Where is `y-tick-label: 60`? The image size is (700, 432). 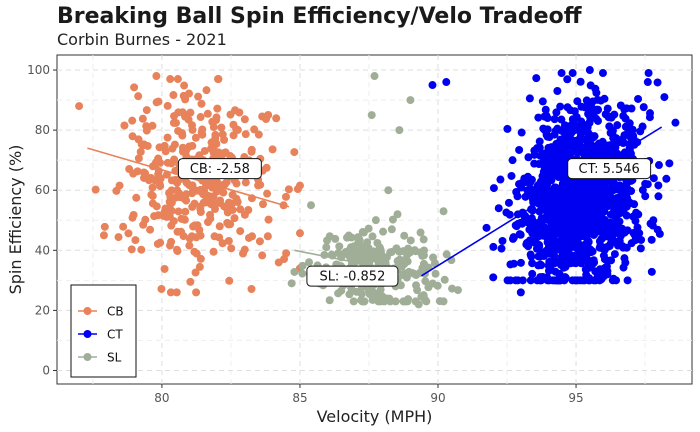
y-tick-label: 60 is located at coordinates (42, 190).